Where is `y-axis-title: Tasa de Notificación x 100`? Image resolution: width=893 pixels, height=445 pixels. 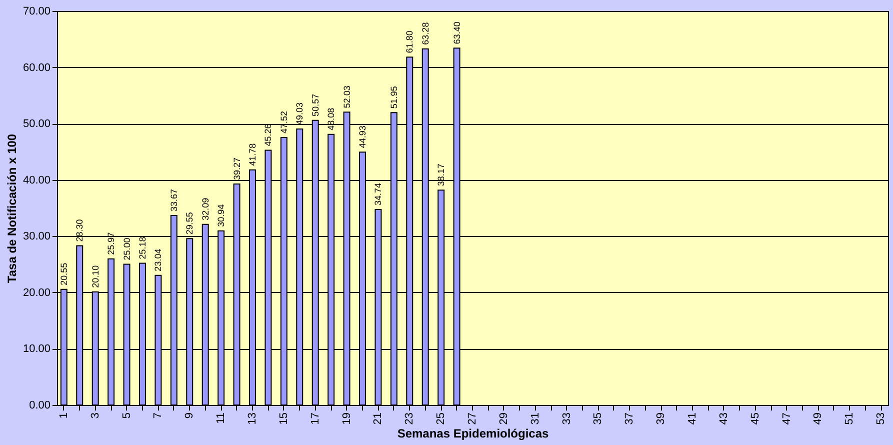
y-axis-title: Tasa de Notificación x 100 is located at coordinates (11, 209).